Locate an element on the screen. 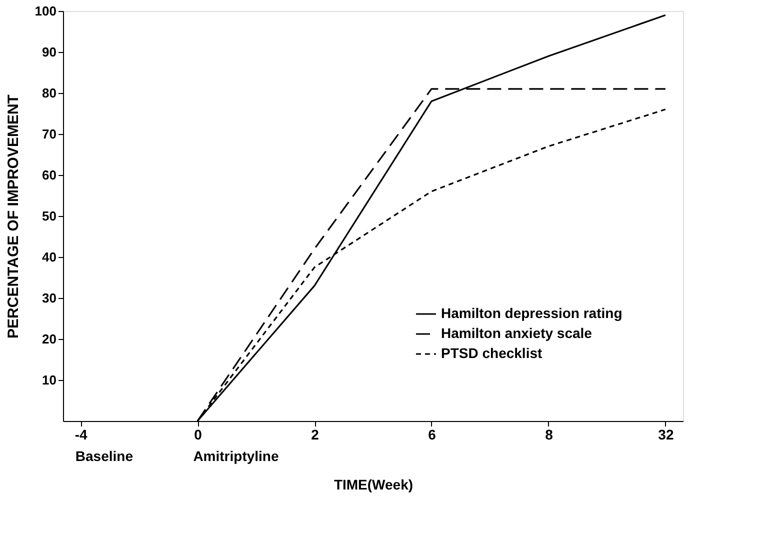 This screenshot has height=548, width=758. legend-label: Hamilton anxiety scale is located at coordinates (516, 333).